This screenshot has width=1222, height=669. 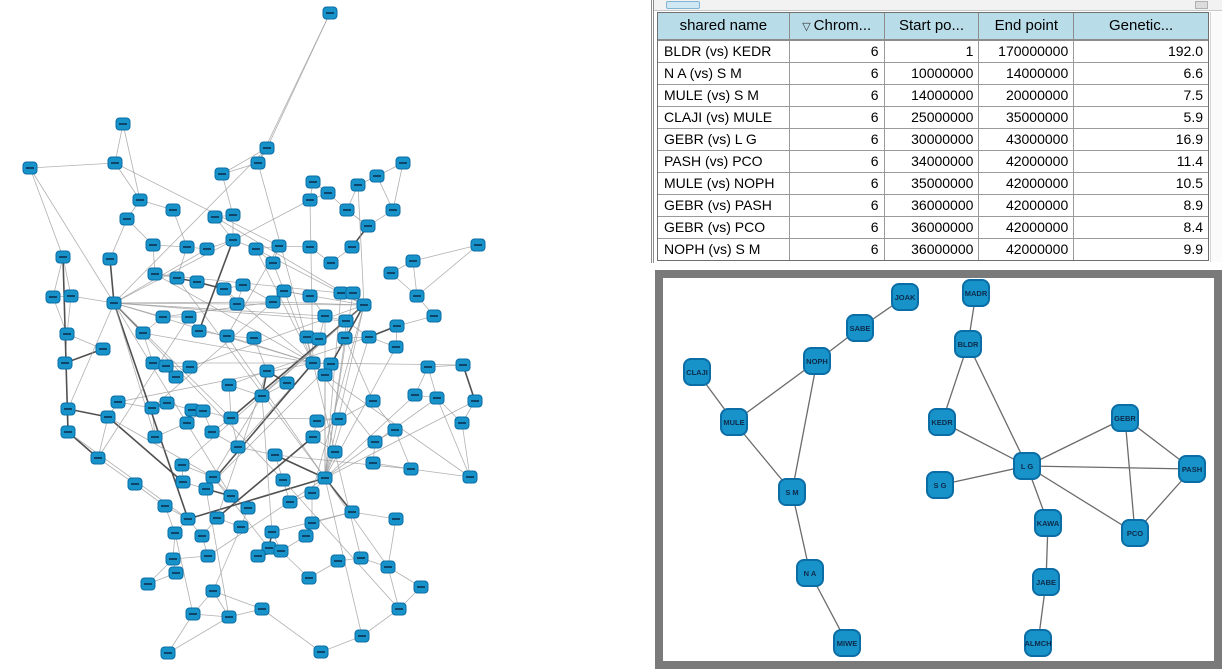 I want to click on table-row: N A (vs) S M 6 10000000 14000000 6.6, so click(x=933, y=74).